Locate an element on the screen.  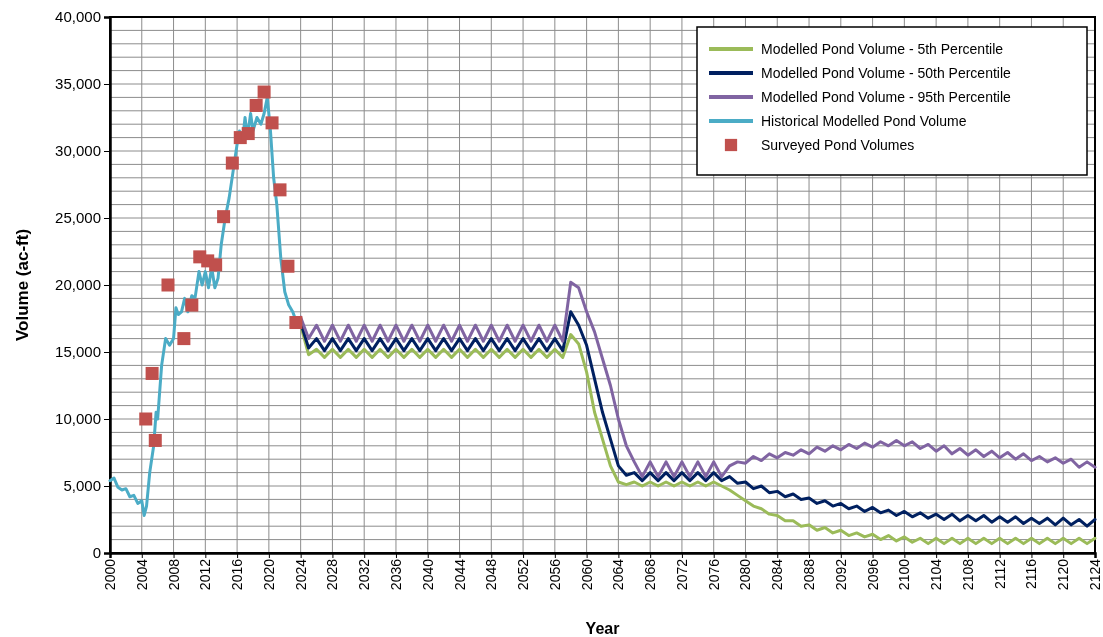
y-tick-label: 0 is located at coordinates (96, 553).